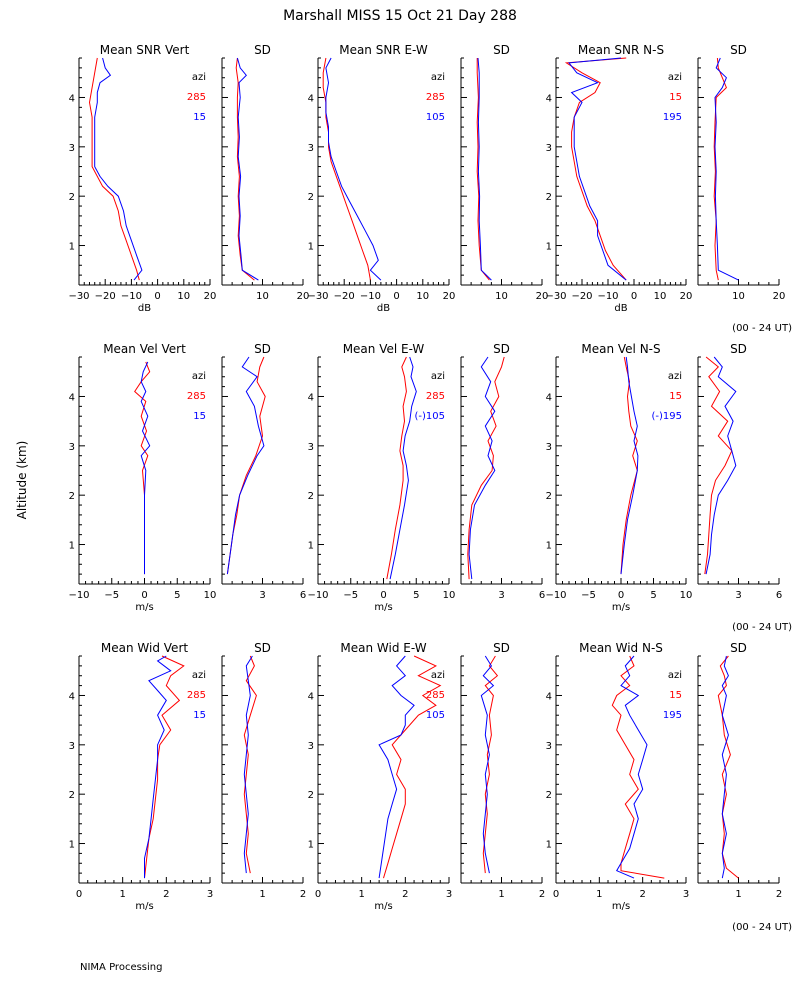 Image resolution: width=800 pixels, height=1000 pixels. I want to click on x-tick-label: 6, so click(542, 595).